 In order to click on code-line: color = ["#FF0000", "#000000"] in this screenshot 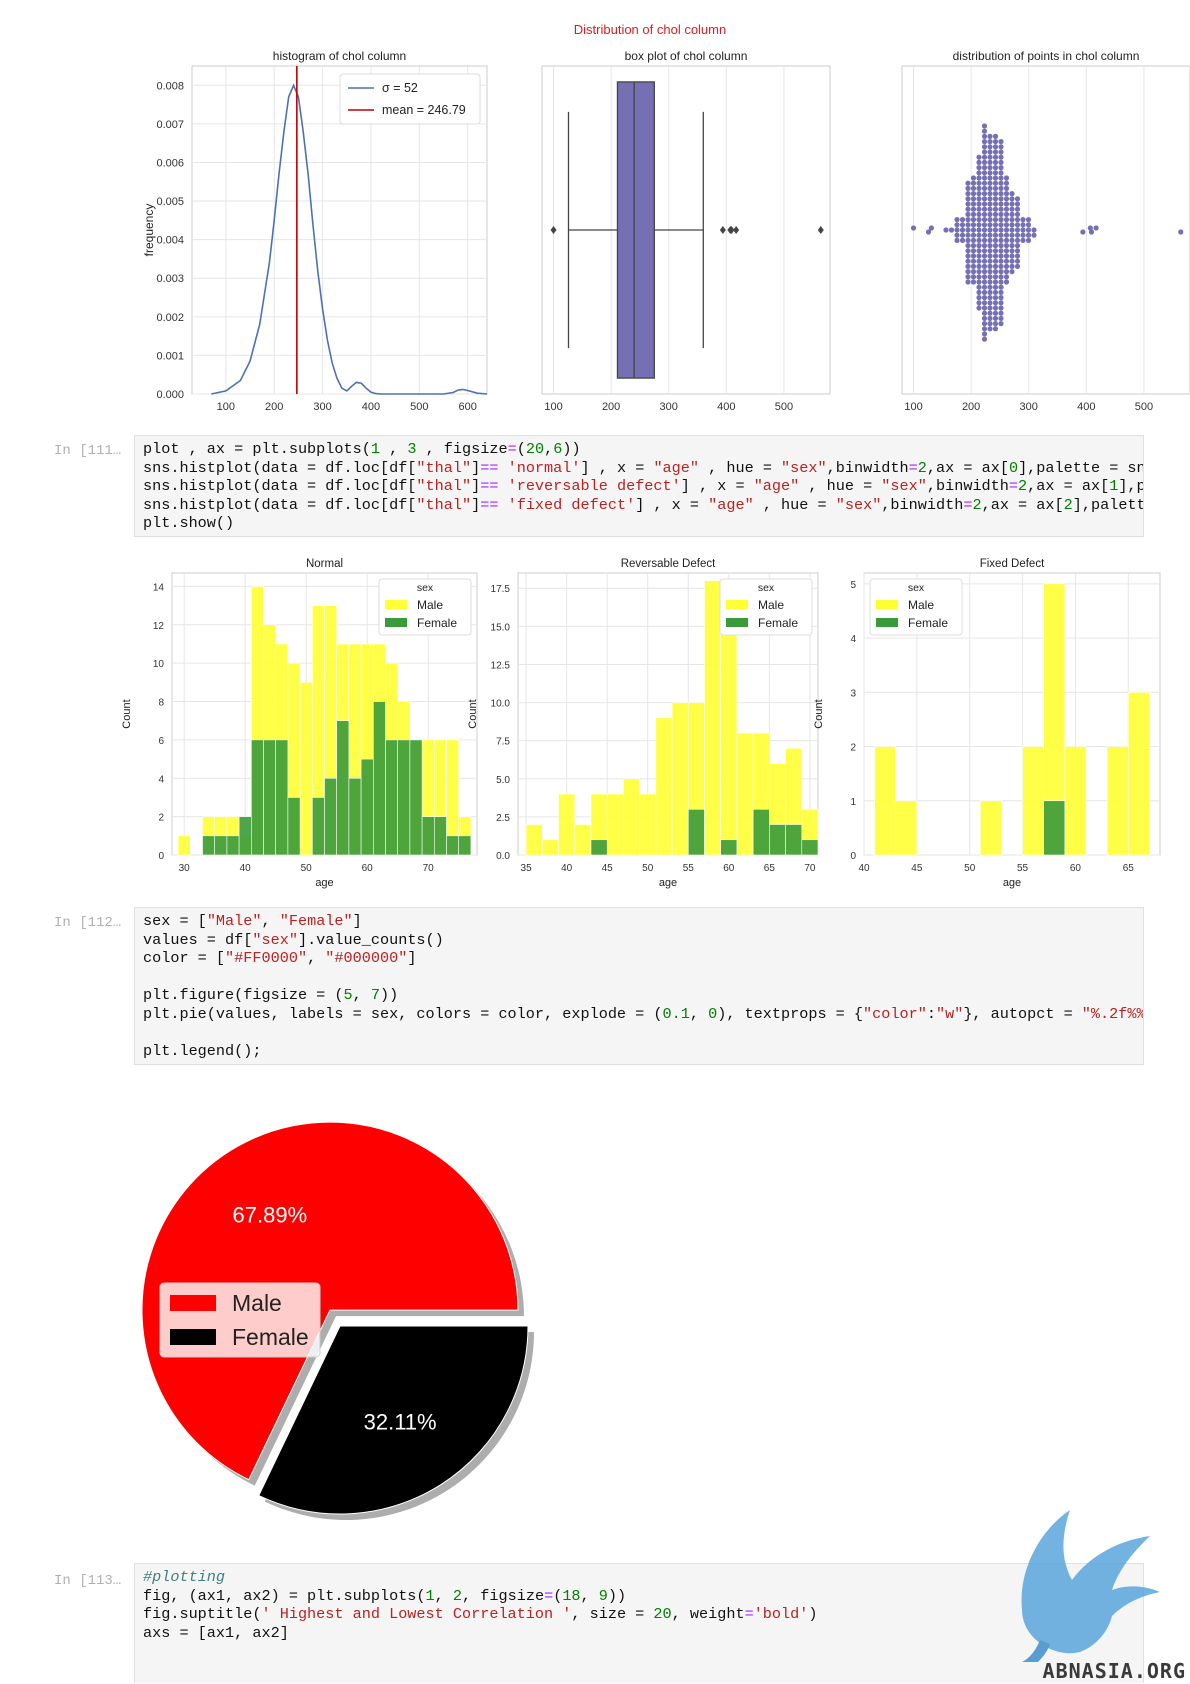, I will do `click(639, 958)`.